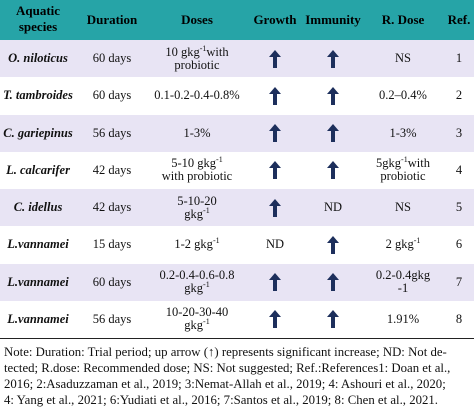 The width and height of the screenshot is (474, 413). I want to click on doses-cell: 1-3%, so click(197, 133).